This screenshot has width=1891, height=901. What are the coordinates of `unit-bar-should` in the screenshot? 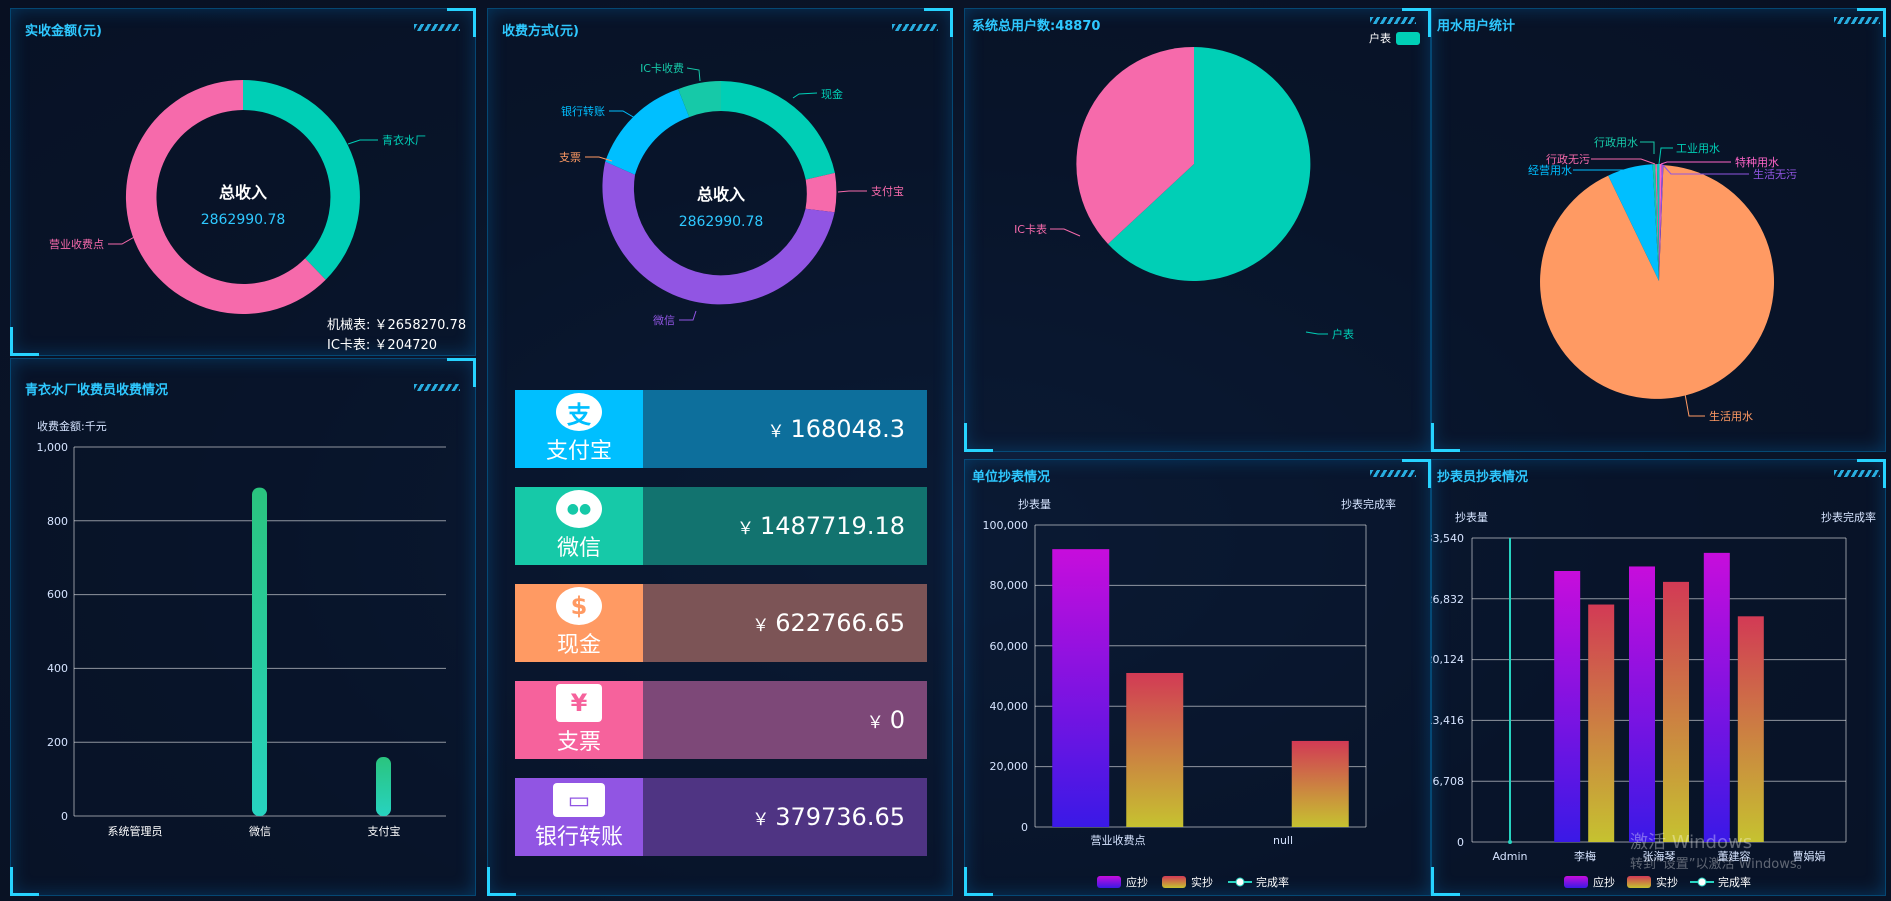 It's located at (1081, 688).